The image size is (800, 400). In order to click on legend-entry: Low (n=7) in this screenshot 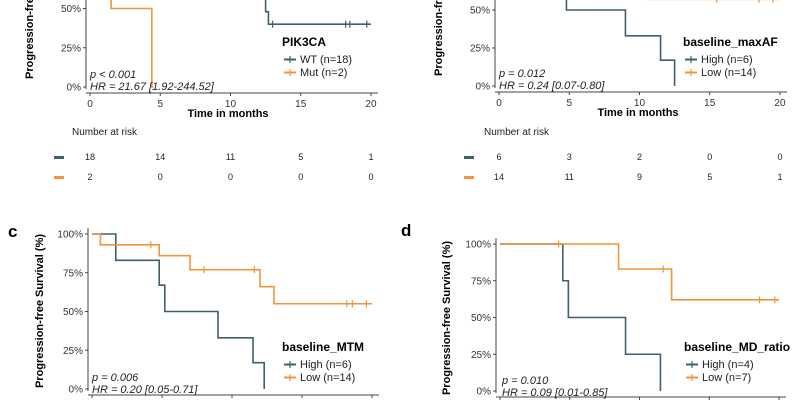, I will do `click(726, 378)`.